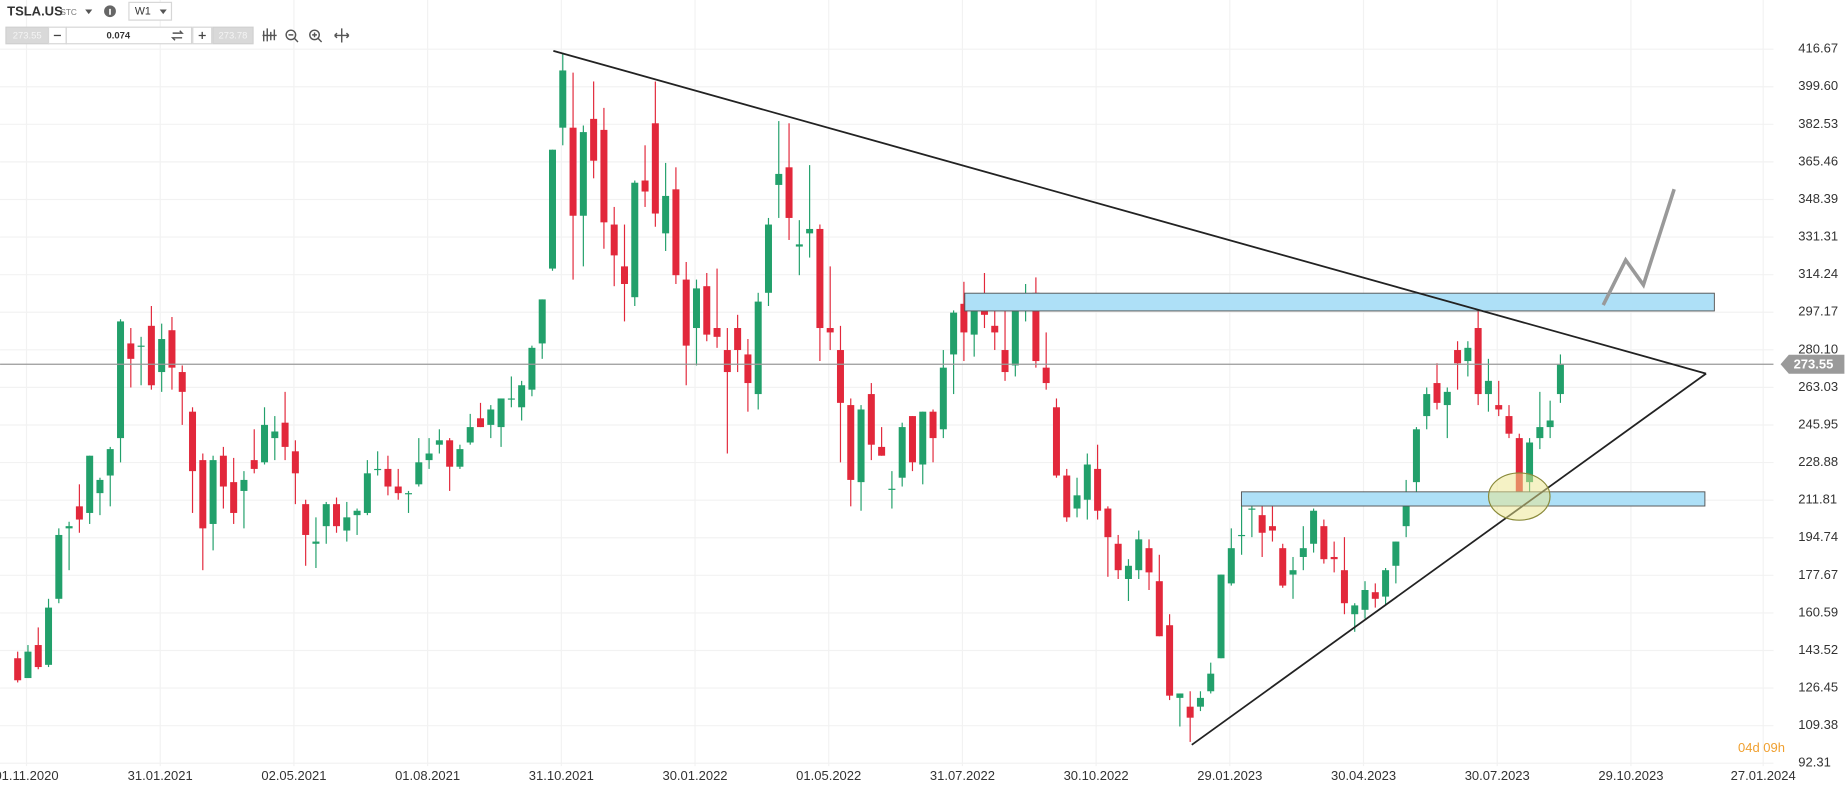 The width and height of the screenshot is (1848, 790). What do you see at coordinates (1818, 48) in the screenshot?
I see `y-tick-label: 416.67` at bounding box center [1818, 48].